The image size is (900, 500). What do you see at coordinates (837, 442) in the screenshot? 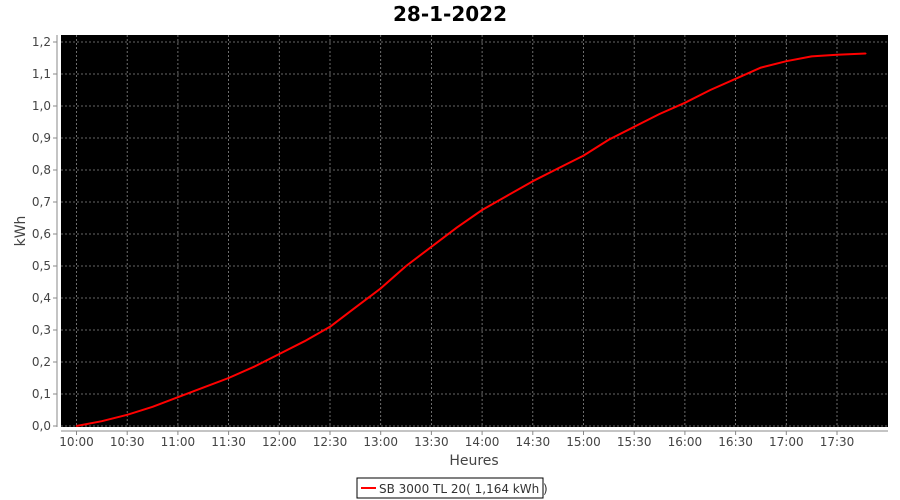
I see `x-tick-label: 17:30` at bounding box center [837, 442].